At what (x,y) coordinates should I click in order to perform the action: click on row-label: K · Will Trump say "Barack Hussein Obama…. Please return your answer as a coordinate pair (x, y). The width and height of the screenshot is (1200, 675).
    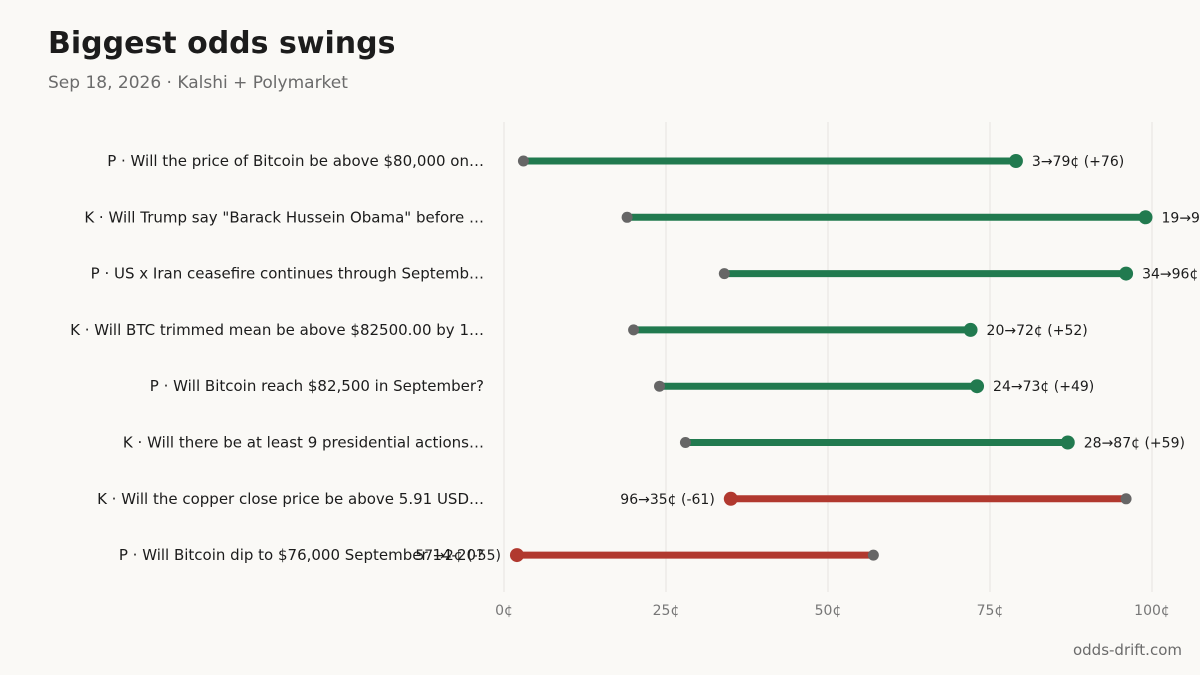
    Looking at the image, I should click on (284, 217).